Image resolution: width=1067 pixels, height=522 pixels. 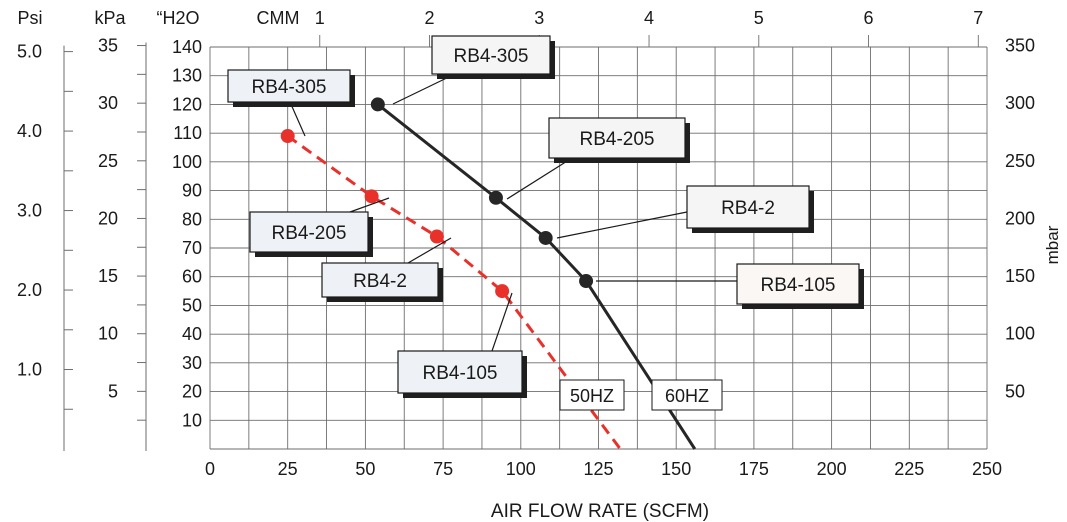 What do you see at coordinates (108, 161) in the screenshot?
I see `kpa-tick-label: 25` at bounding box center [108, 161].